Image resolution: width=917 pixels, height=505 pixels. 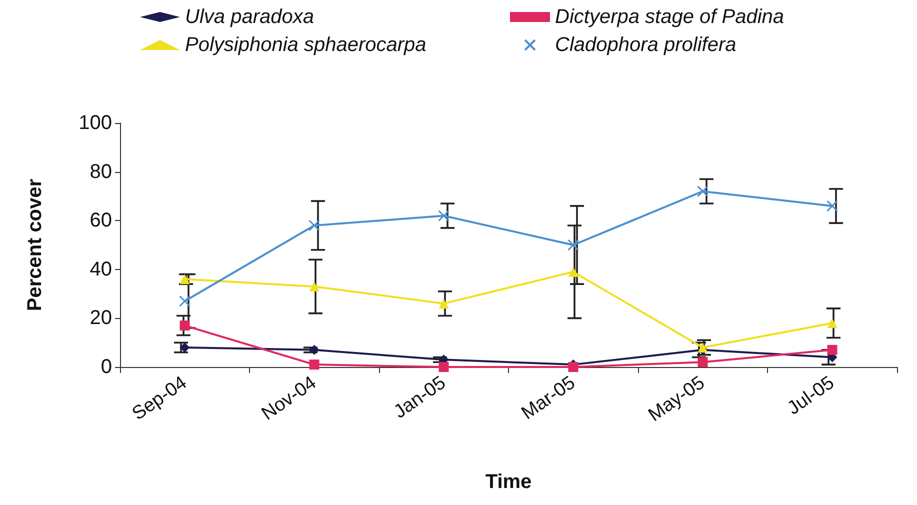 What do you see at coordinates (35, 245) in the screenshot?
I see `y-axis-title: Percent cover` at bounding box center [35, 245].